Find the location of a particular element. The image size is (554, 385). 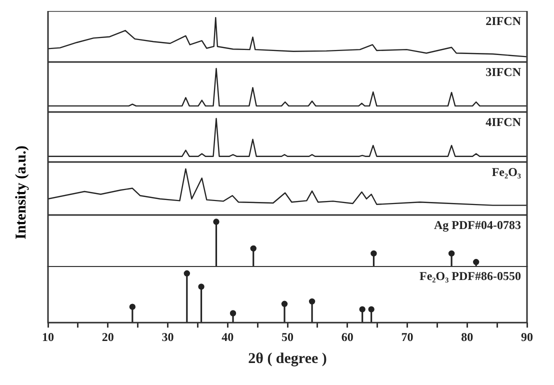

x-tick-label: 40 is located at coordinates (228, 337).